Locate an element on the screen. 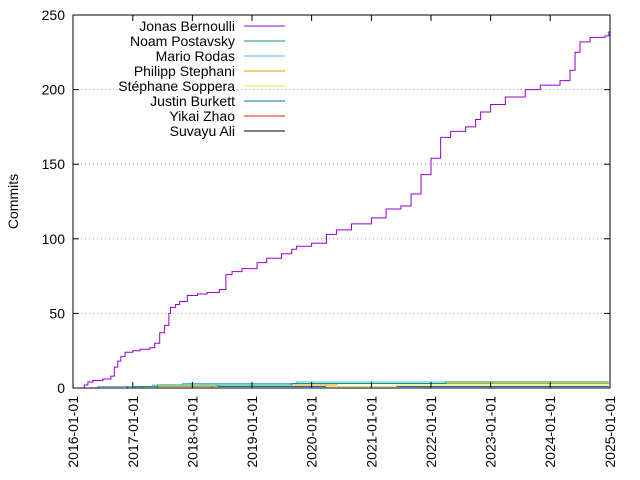  legend-label: Stéphane Soppera is located at coordinates (176, 86).